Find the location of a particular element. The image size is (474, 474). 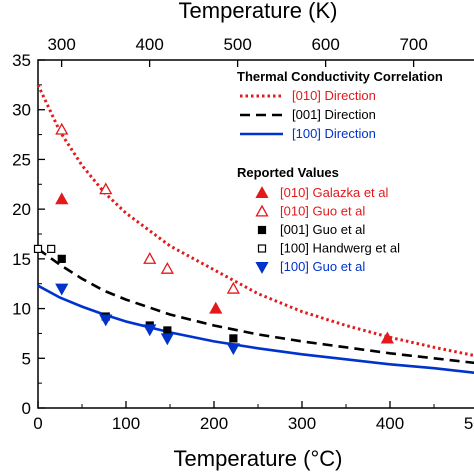

top-x-tick-label: 400 is located at coordinates (149, 44).